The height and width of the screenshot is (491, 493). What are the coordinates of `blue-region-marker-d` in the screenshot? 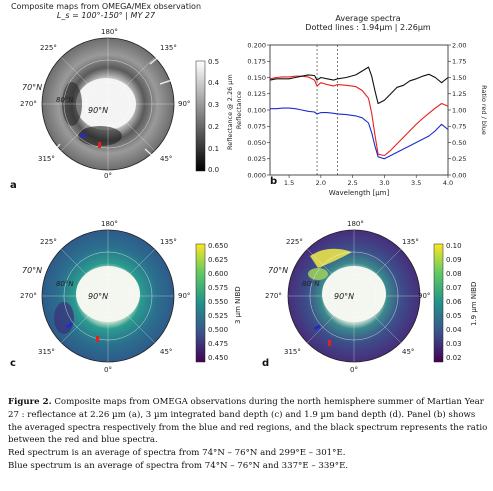 It's located at (317, 327).